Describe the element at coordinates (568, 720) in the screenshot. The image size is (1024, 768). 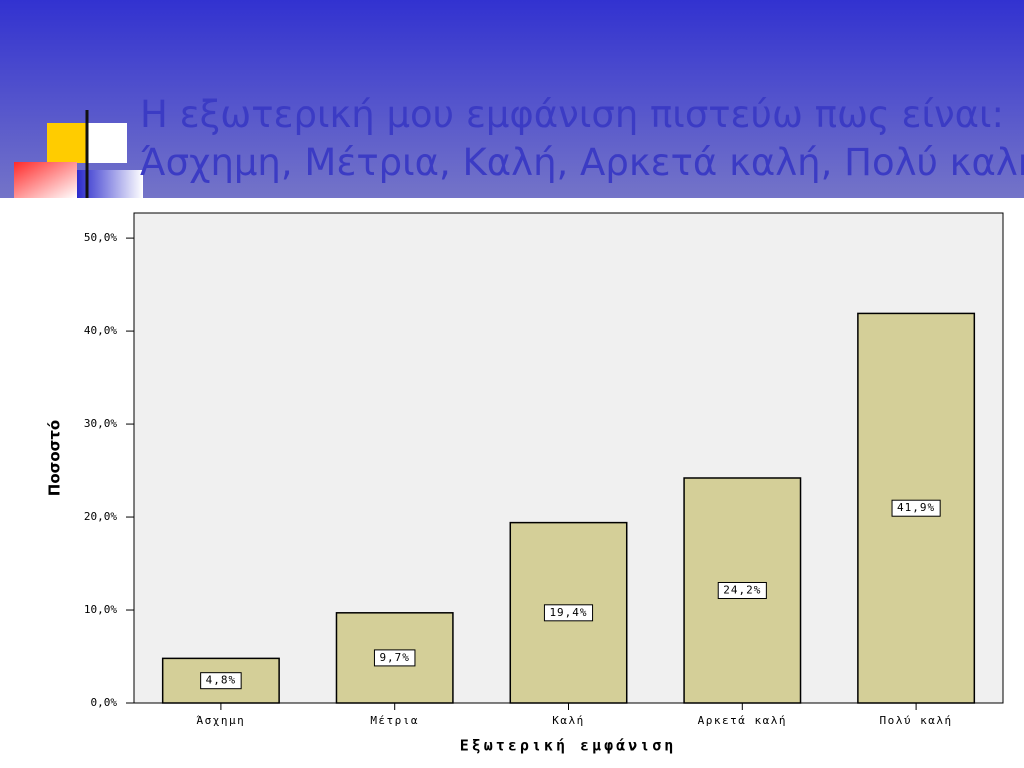
I see `x-tick-label: Καλή` at that location.